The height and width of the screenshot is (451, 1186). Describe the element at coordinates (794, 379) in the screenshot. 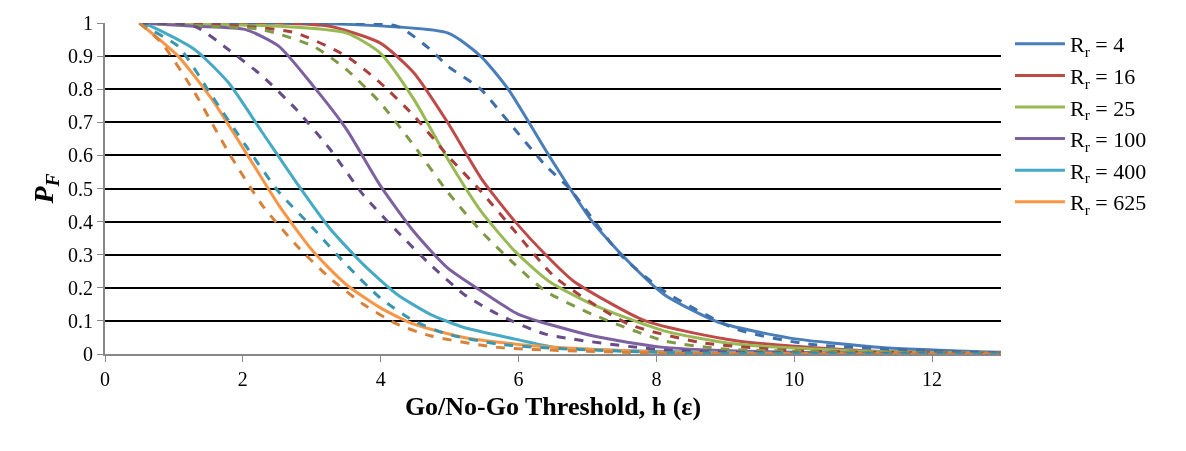

I see `x-tick-label: 10` at that location.